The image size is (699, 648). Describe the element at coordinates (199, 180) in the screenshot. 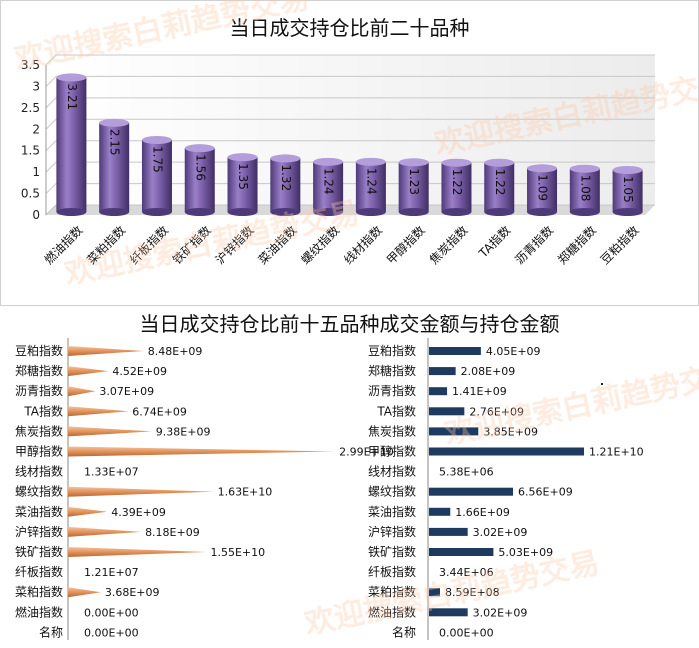

I see `bar-group: 1.56` at that location.